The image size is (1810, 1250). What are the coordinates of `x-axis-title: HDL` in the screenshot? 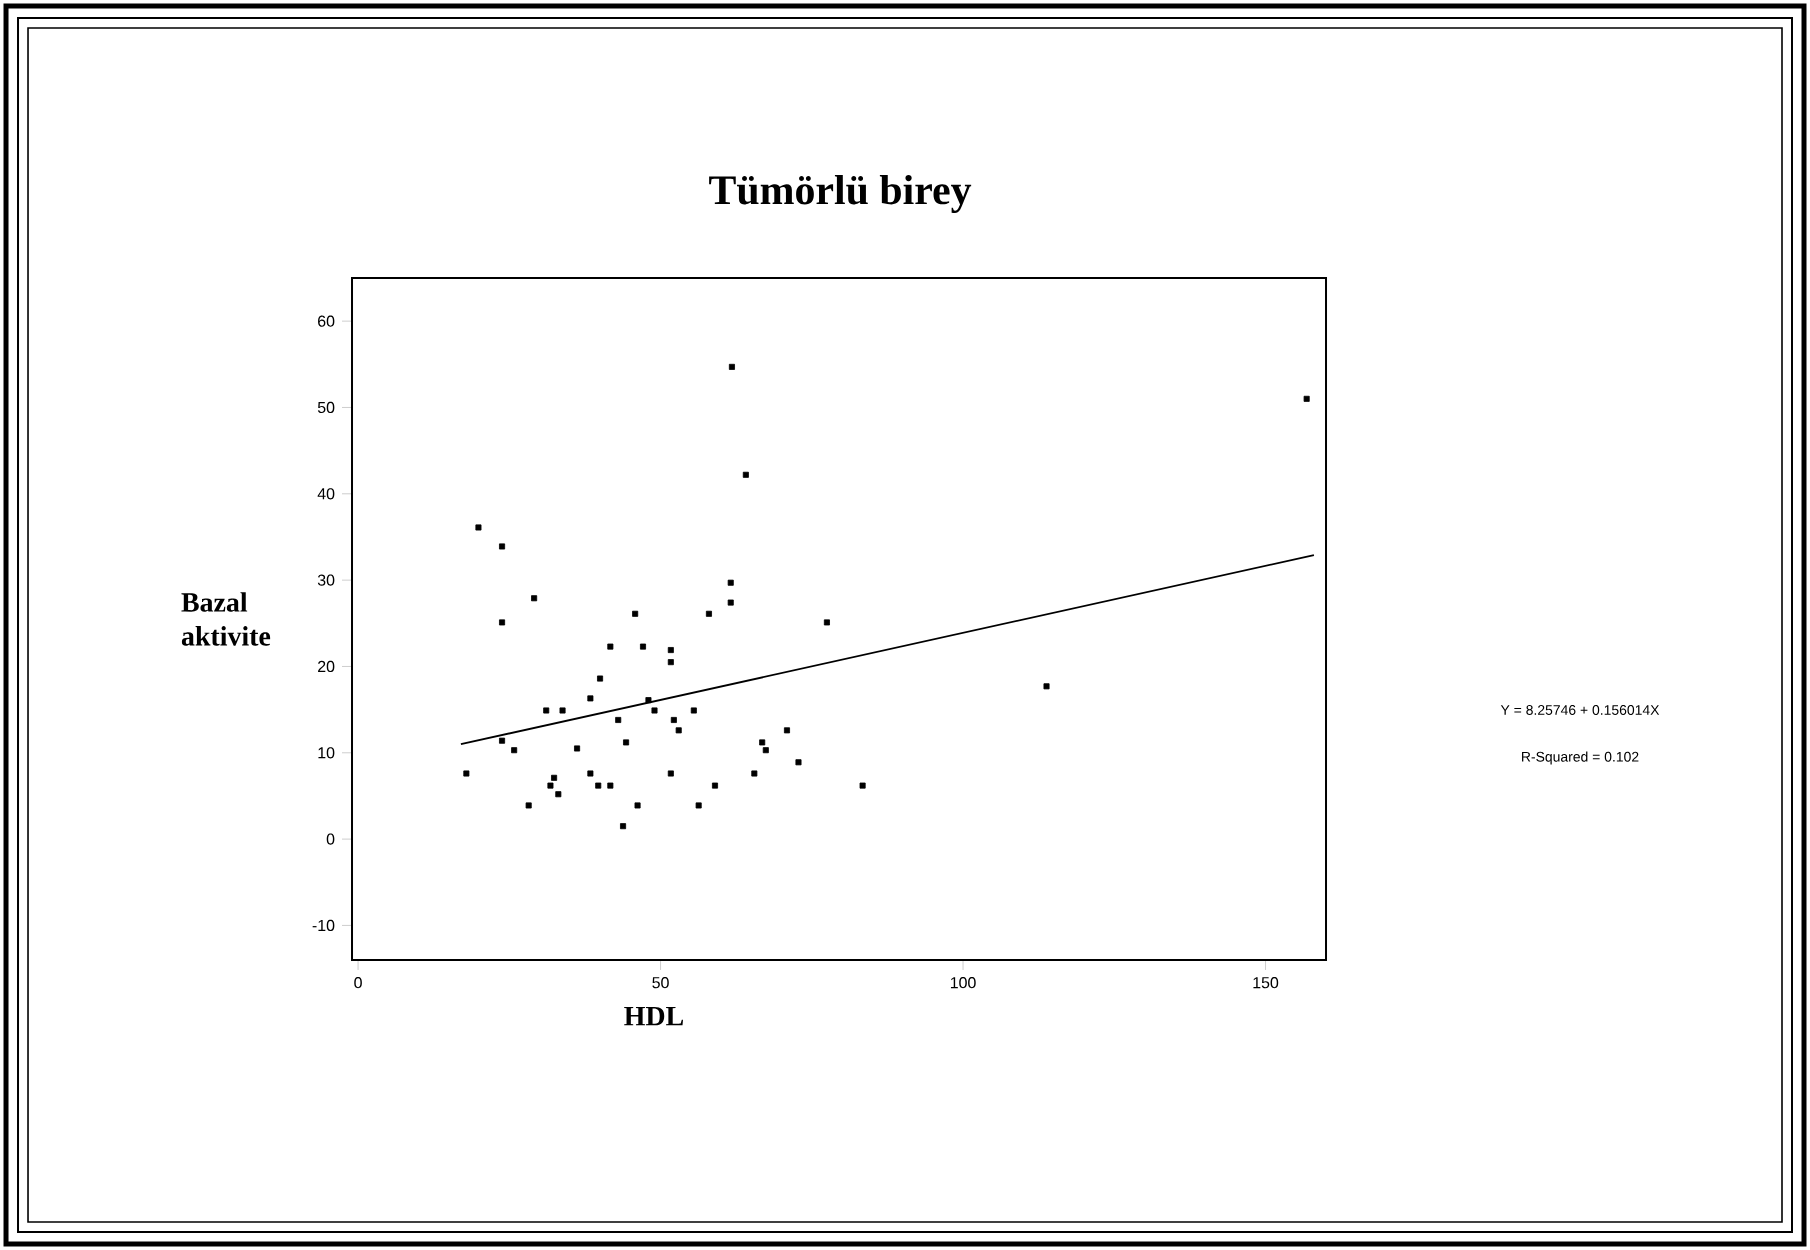 It's located at (654, 1016).